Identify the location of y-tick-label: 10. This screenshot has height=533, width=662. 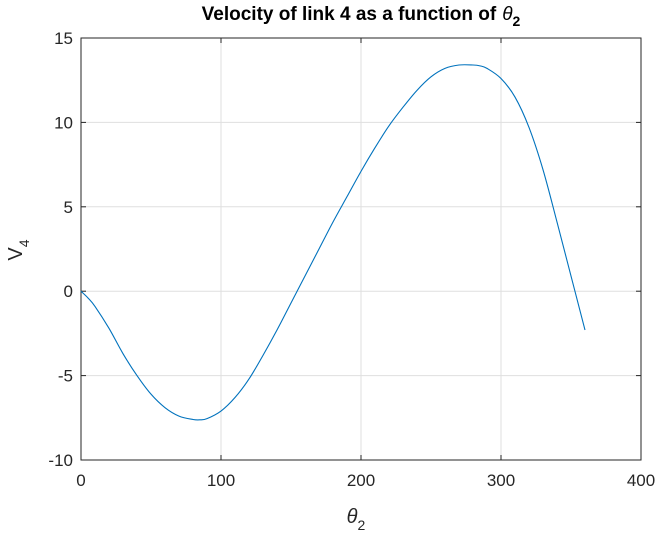
(63, 122).